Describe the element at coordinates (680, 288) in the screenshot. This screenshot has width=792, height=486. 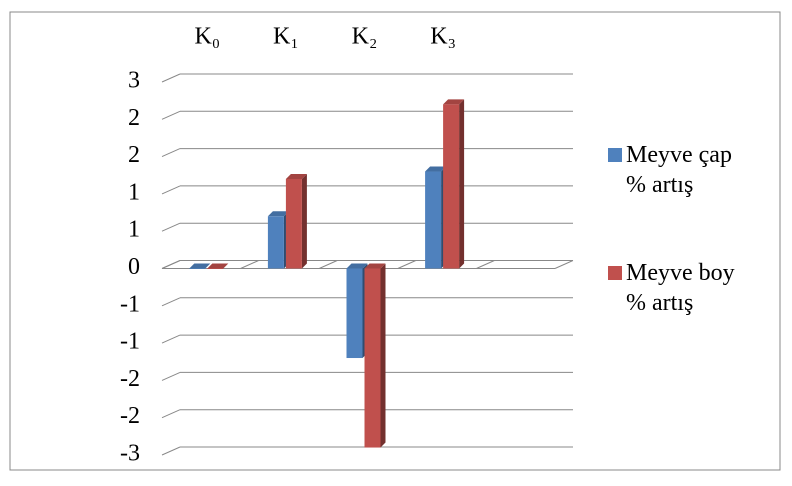
I see `legend-label: Meyve boy % artış` at that location.